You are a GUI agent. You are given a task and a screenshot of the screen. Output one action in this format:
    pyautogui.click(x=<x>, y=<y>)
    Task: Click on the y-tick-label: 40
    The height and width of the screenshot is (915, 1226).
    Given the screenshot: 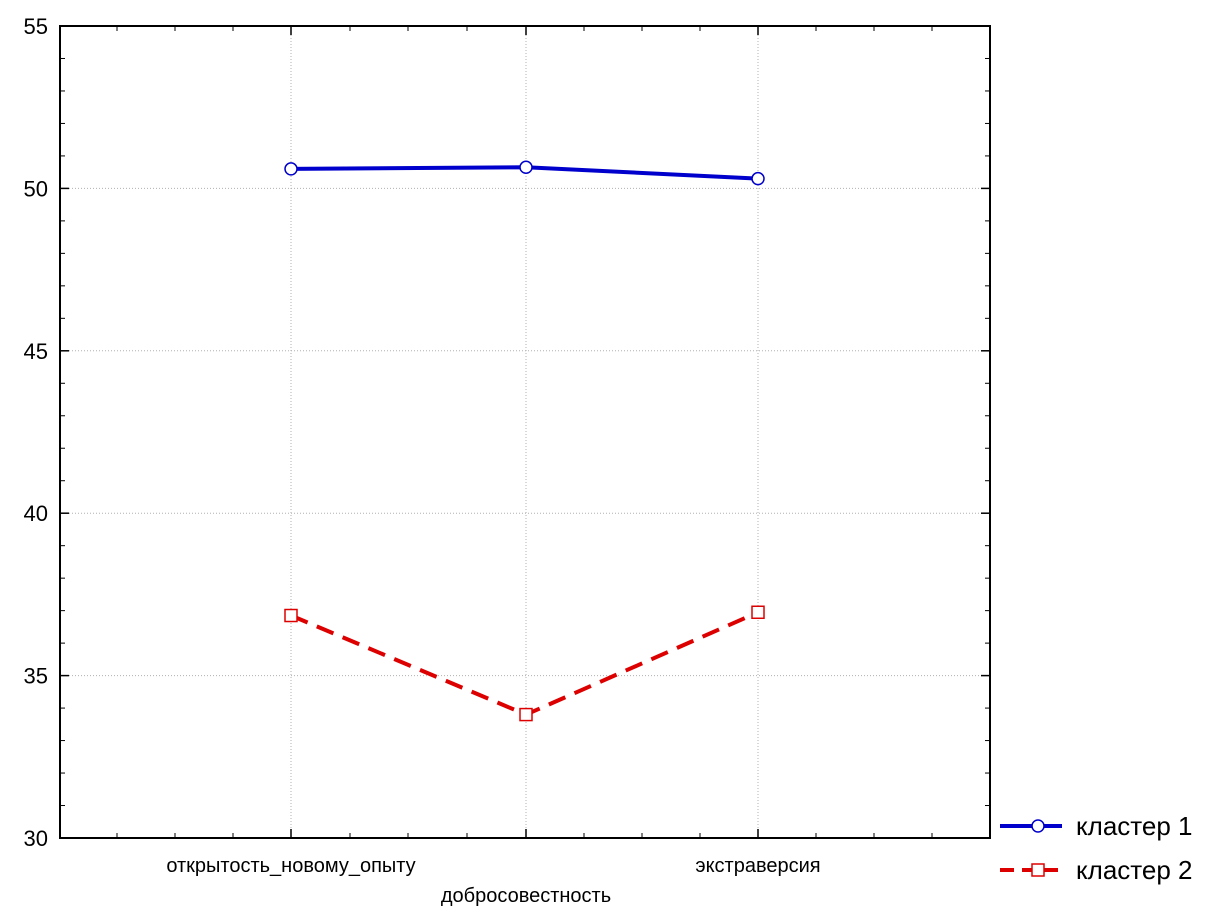 What is the action you would take?
    pyautogui.click(x=36, y=513)
    